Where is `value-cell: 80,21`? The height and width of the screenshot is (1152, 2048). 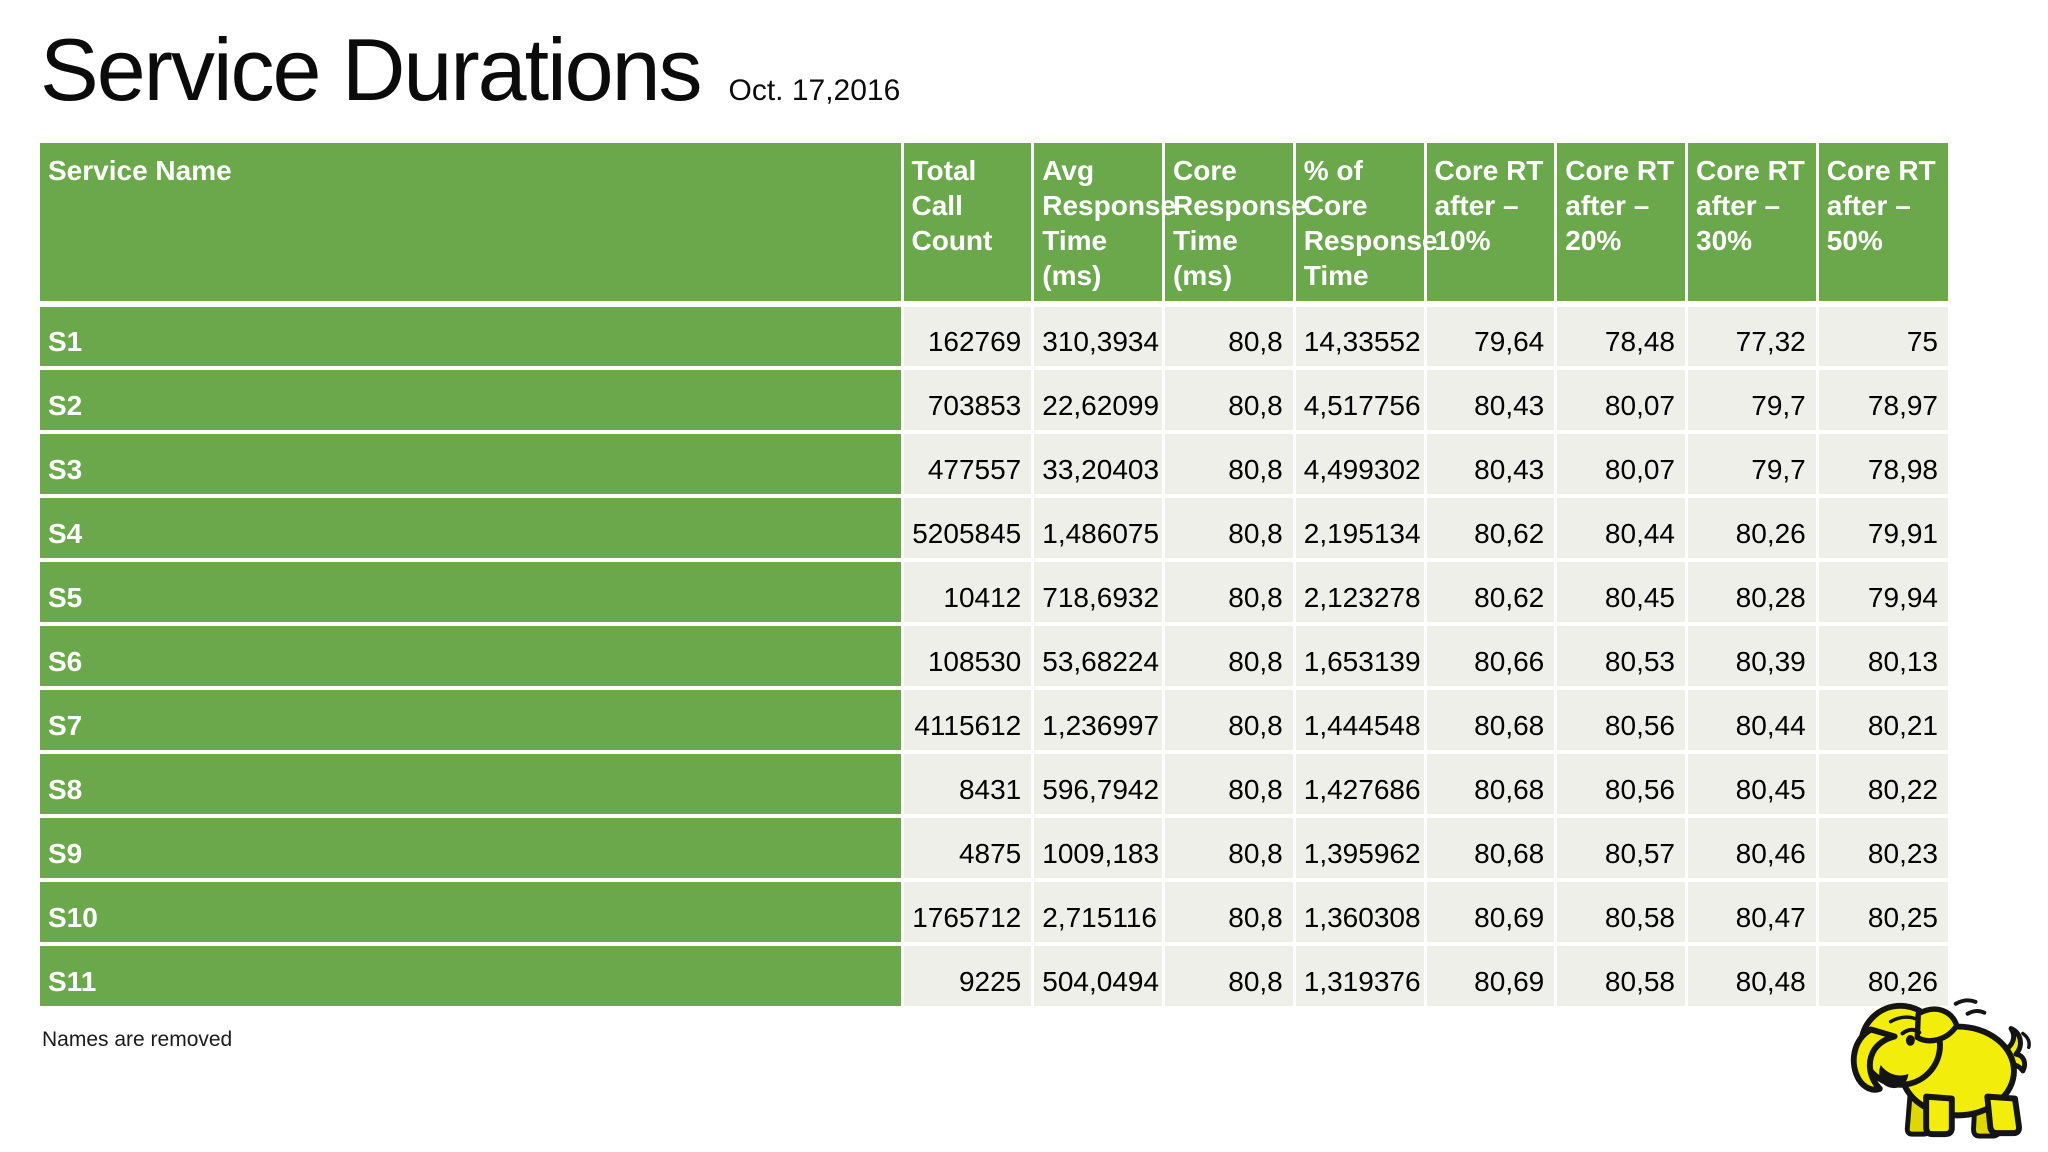
value-cell: 80,21 is located at coordinates (1882, 721).